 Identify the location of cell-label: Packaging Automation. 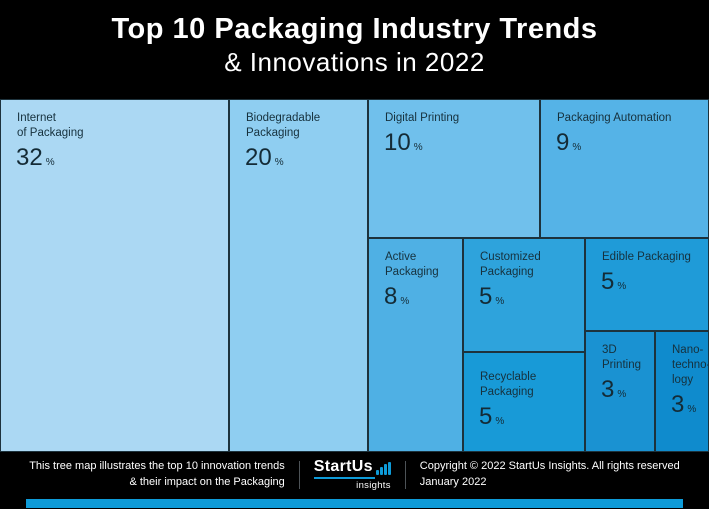
(614, 118).